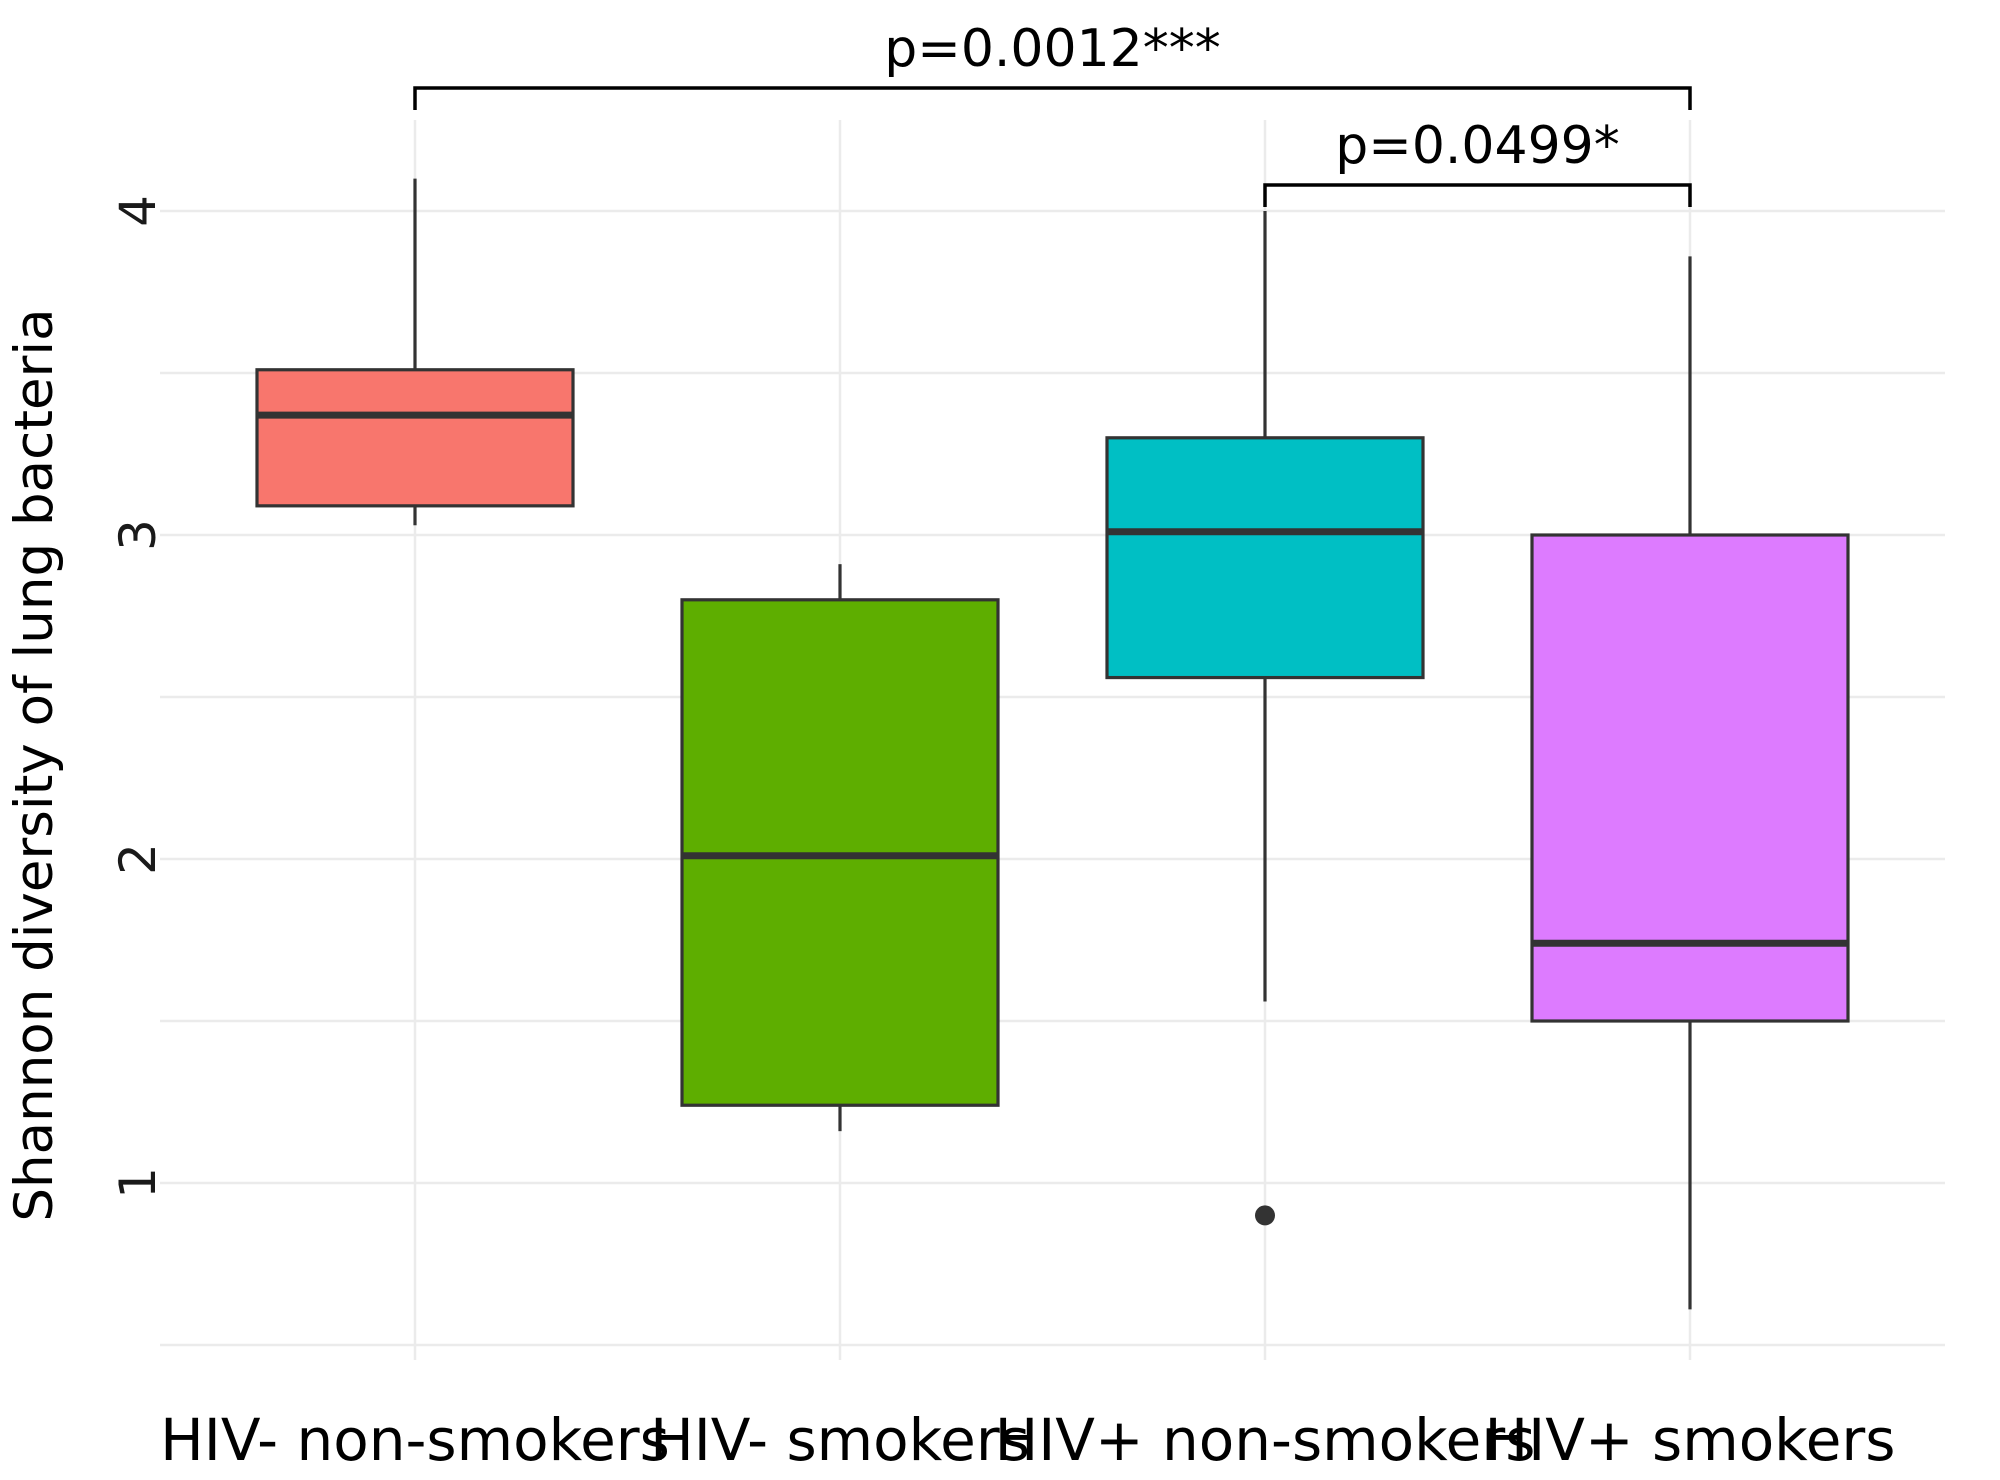 This screenshot has width=2000, height=1480. What do you see at coordinates (138, 1183) in the screenshot?
I see `y-tick-label: 1` at bounding box center [138, 1183].